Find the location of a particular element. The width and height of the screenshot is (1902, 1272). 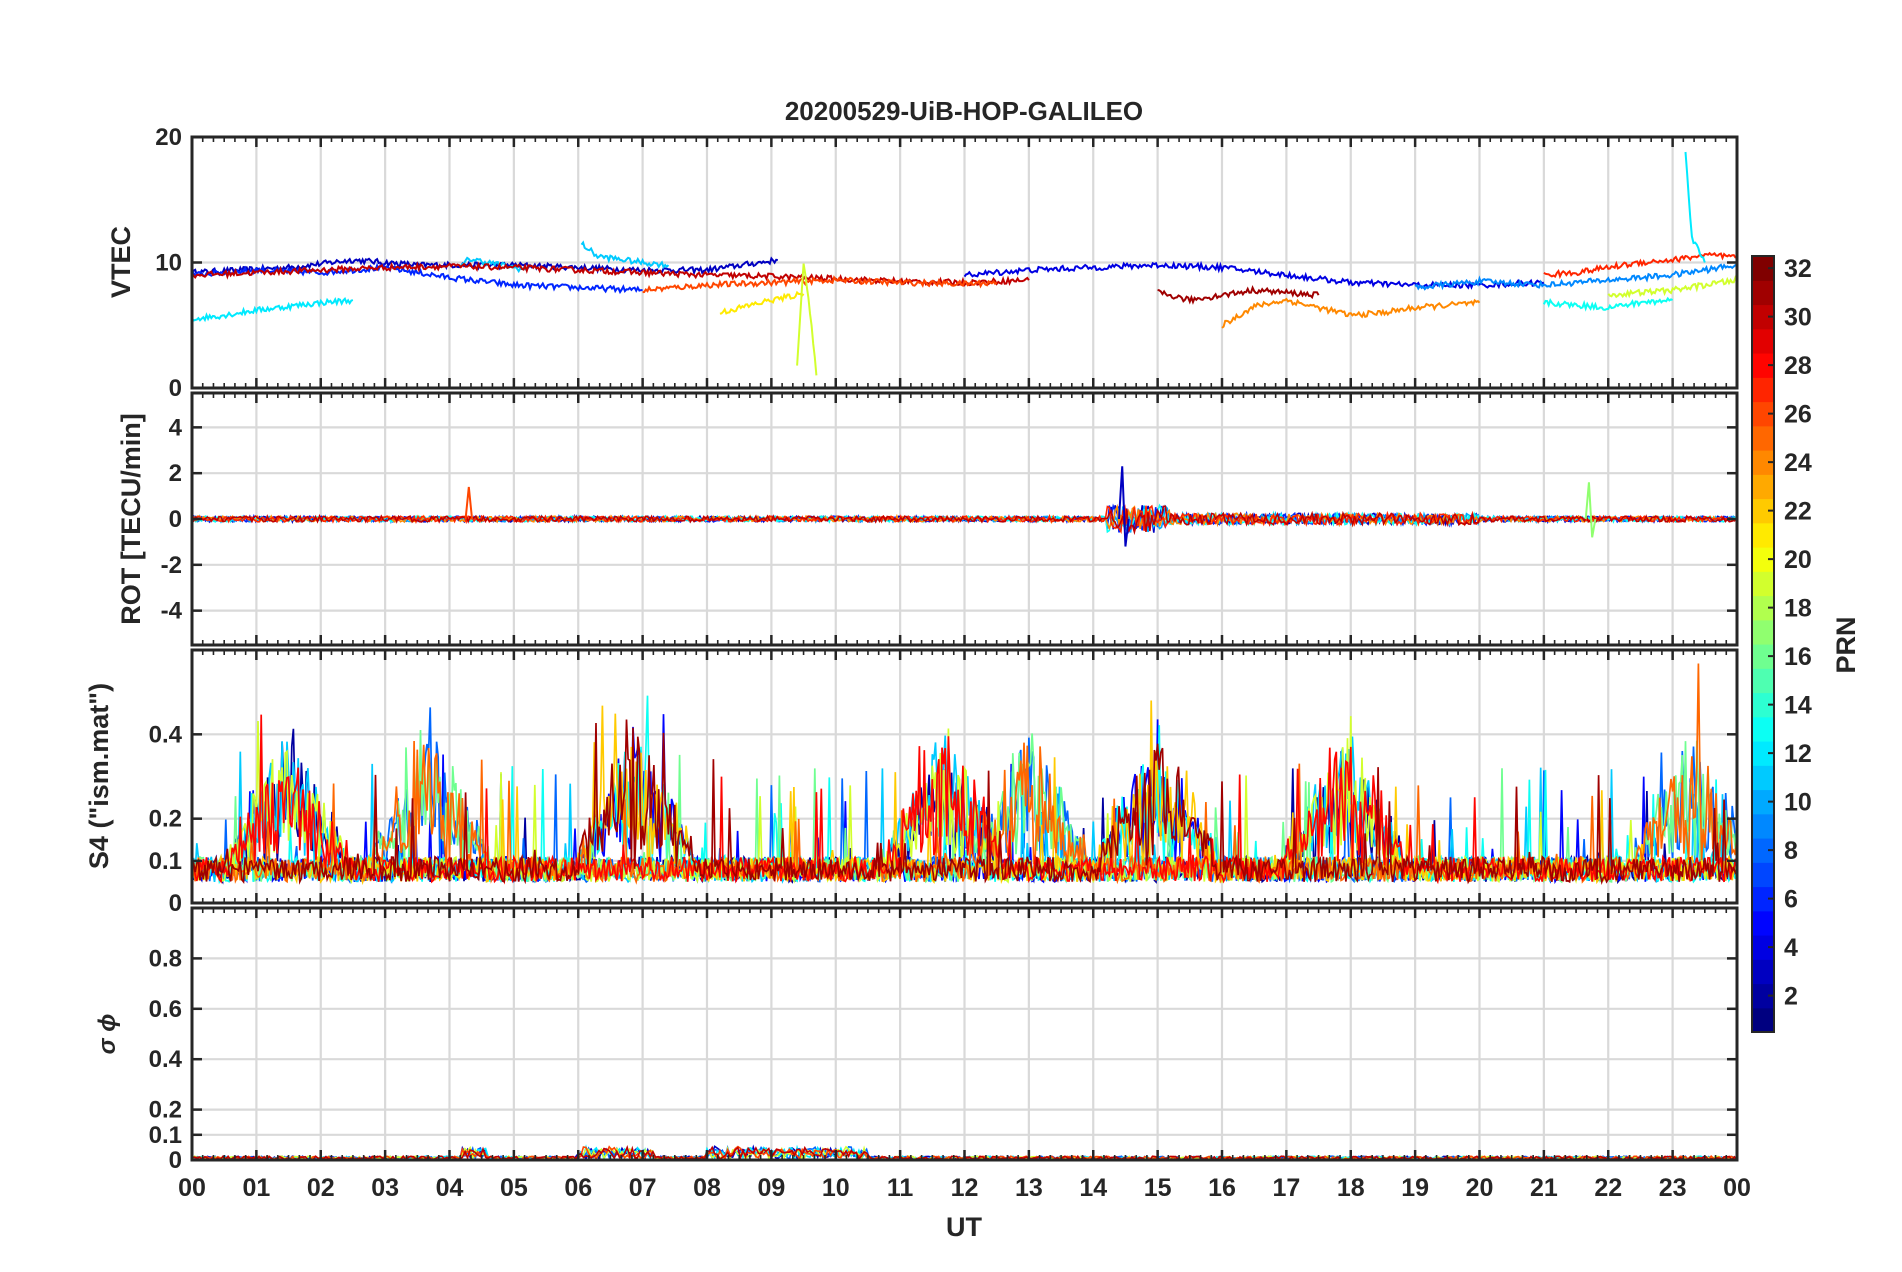

x-tick-label: 12 is located at coordinates (965, 1188).